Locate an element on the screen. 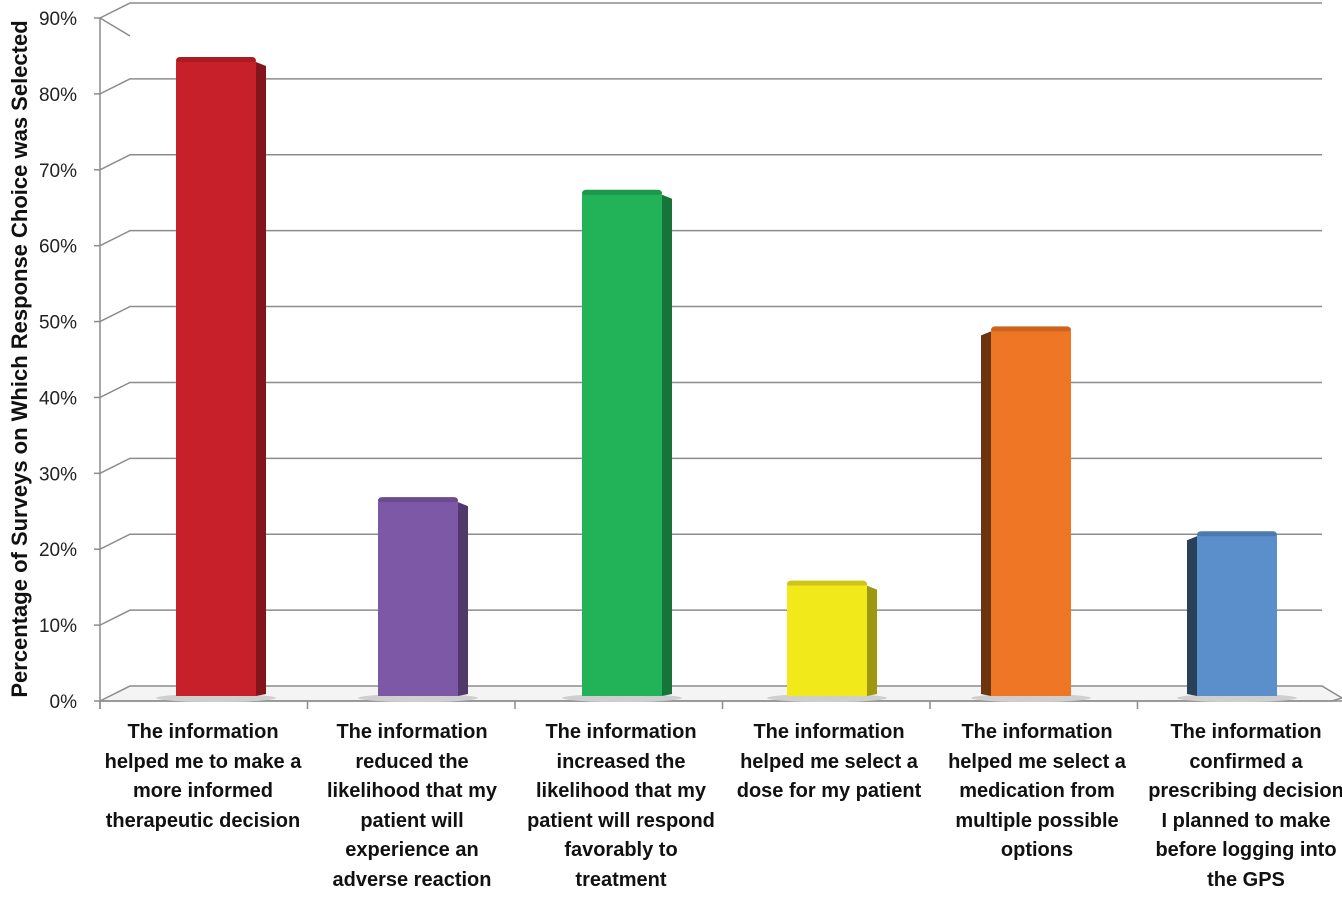 The height and width of the screenshot is (918, 1342). y-tick-label: 50% is located at coordinates (58, 323).